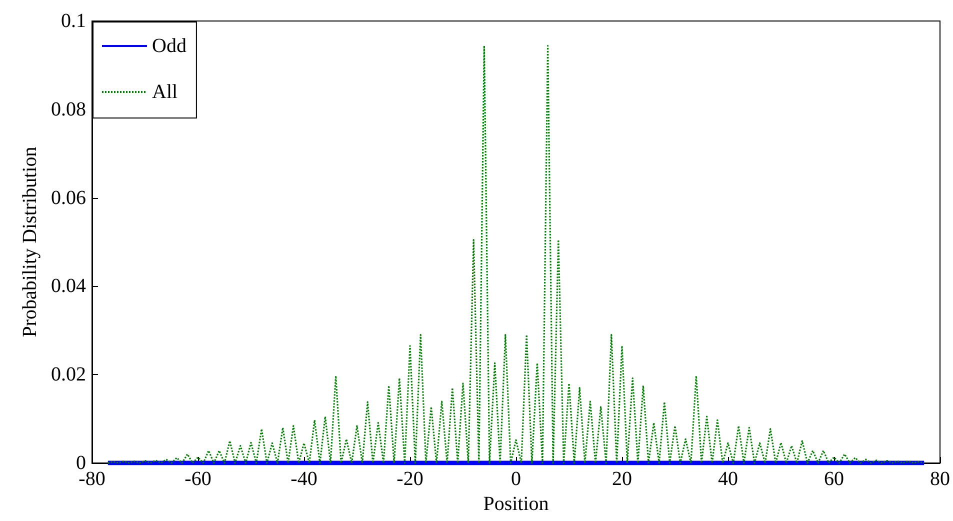 The width and height of the screenshot is (953, 521). I want to click on legend-label: Odd, so click(169, 46).